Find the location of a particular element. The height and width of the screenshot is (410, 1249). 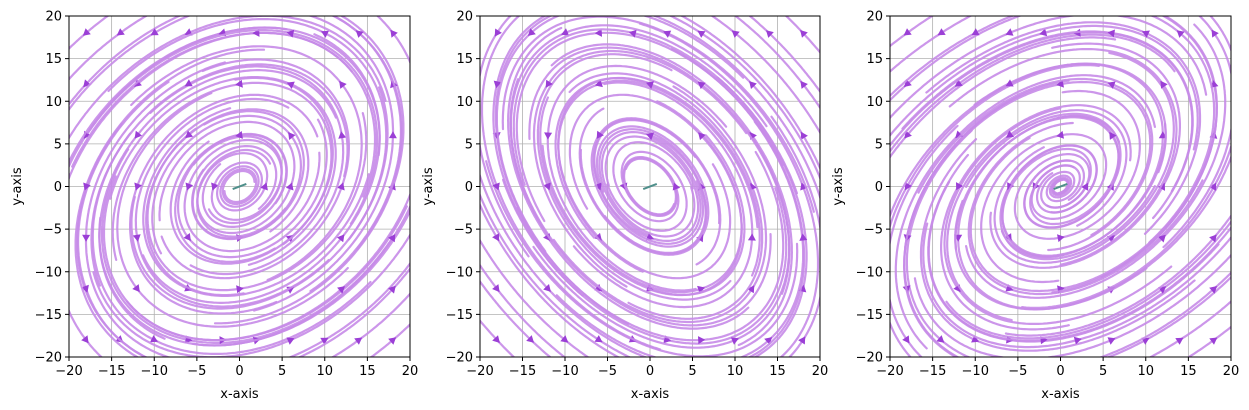

x-tick-label: 20 is located at coordinates (410, 371).